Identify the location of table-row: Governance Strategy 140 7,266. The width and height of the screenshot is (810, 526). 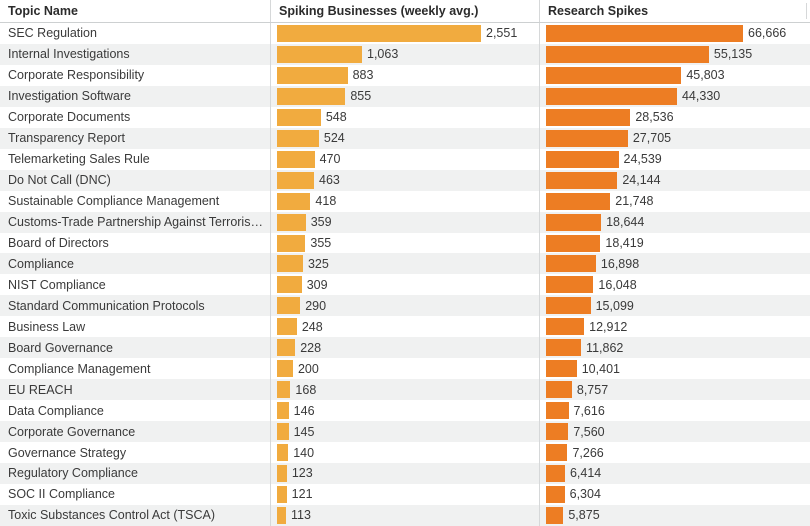
(405, 453).